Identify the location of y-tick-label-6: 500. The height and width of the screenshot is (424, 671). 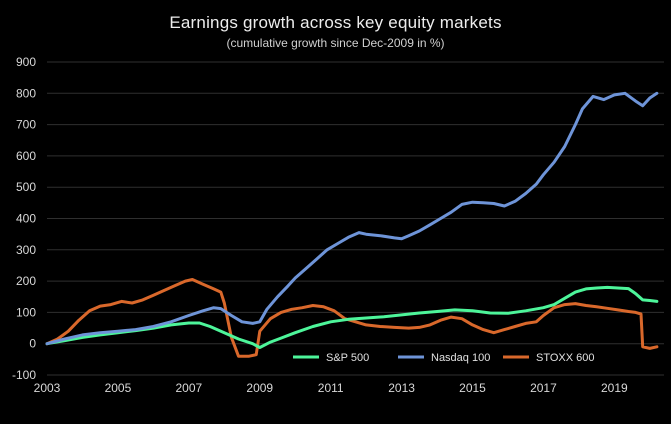
(26, 187).